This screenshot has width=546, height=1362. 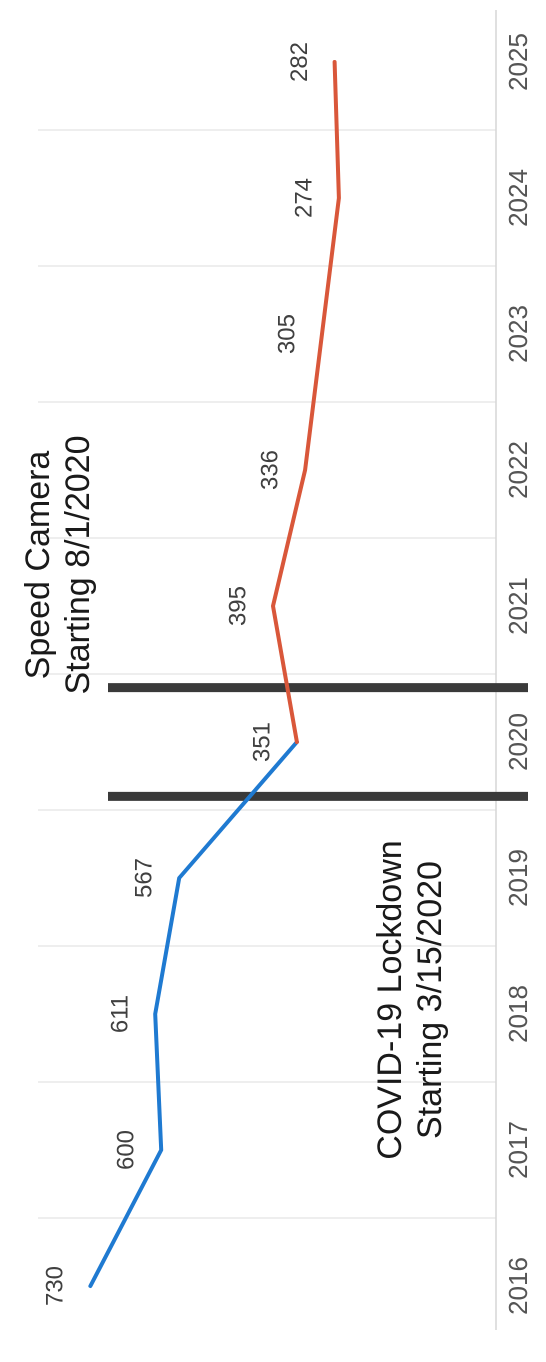 What do you see at coordinates (120, 1014) in the screenshot?
I see `data-label: 611` at bounding box center [120, 1014].